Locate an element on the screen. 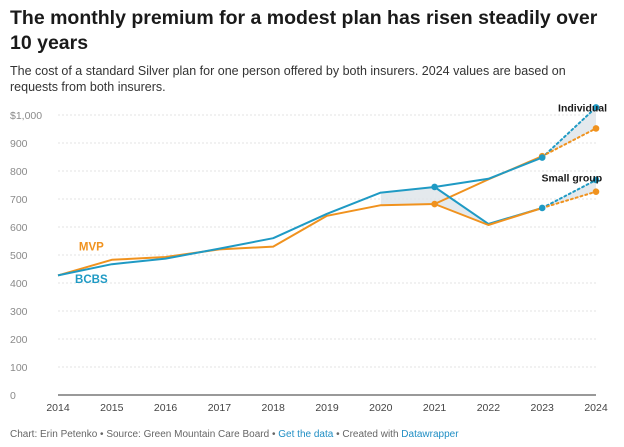  annotation-label: Individual is located at coordinates (582, 108).